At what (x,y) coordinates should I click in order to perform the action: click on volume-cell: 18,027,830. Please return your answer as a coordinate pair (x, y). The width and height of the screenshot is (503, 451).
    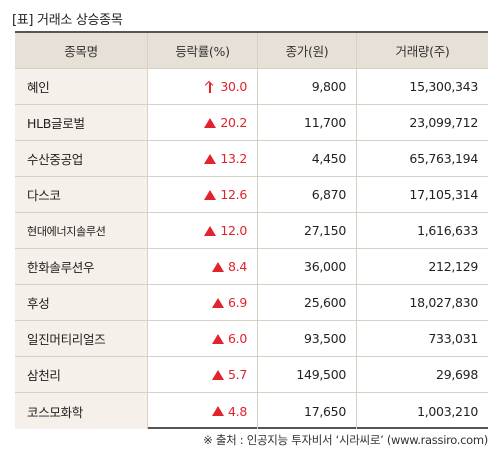
    Looking at the image, I should click on (443, 302).